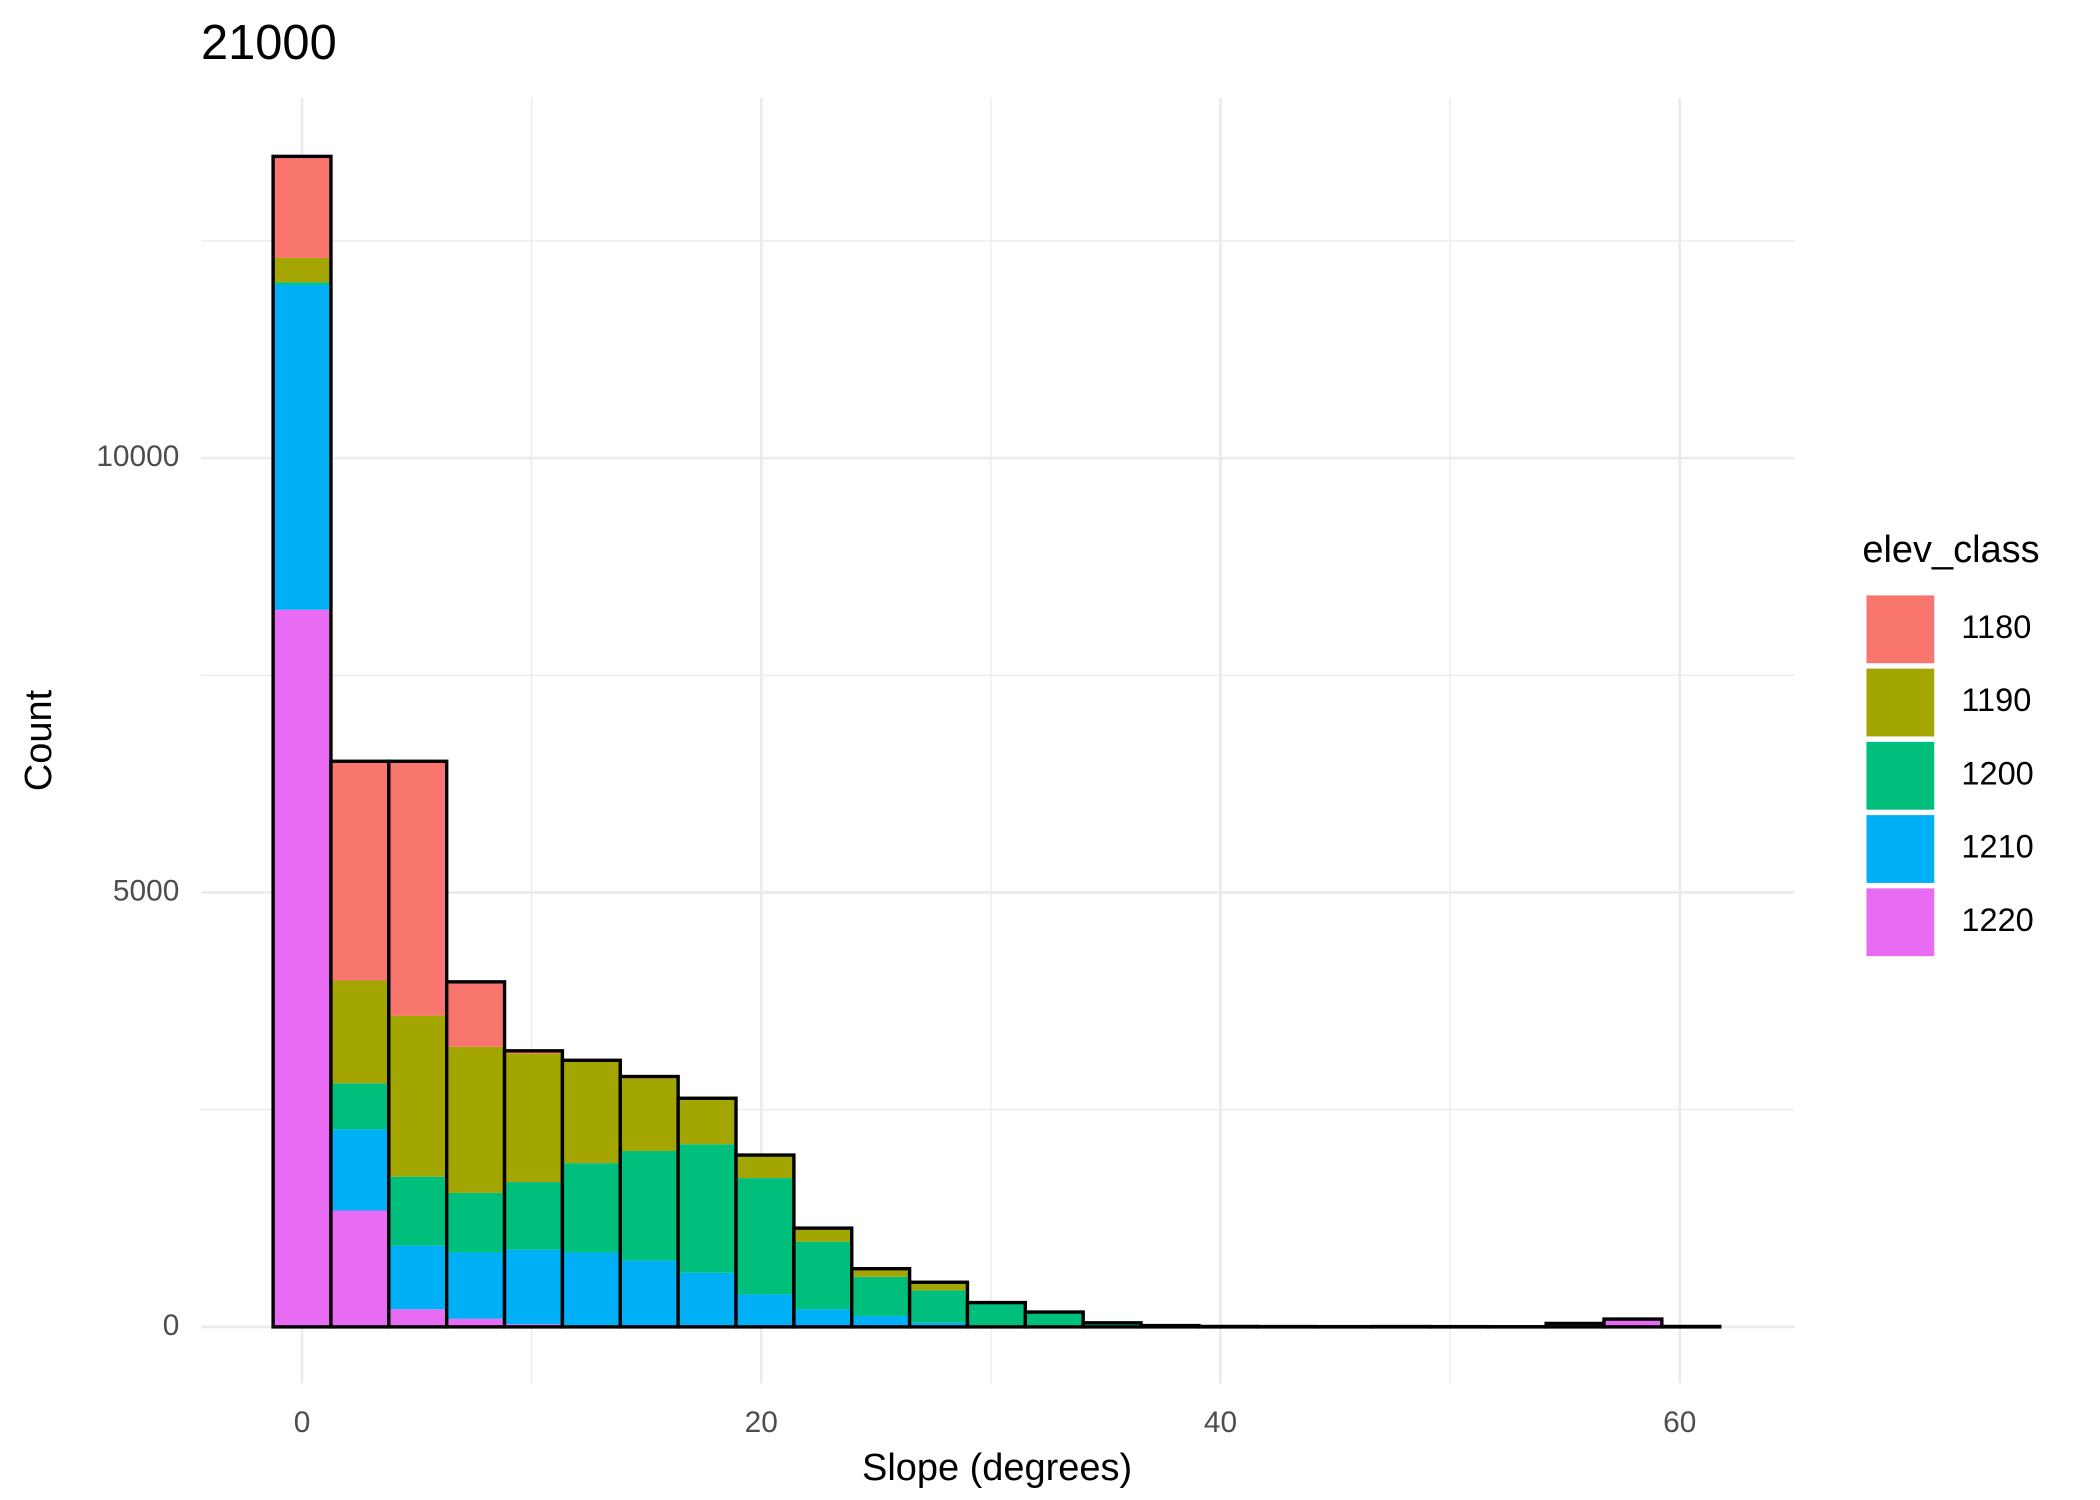 The width and height of the screenshot is (2100, 1500). I want to click on chart-title: 21000, so click(269, 43).